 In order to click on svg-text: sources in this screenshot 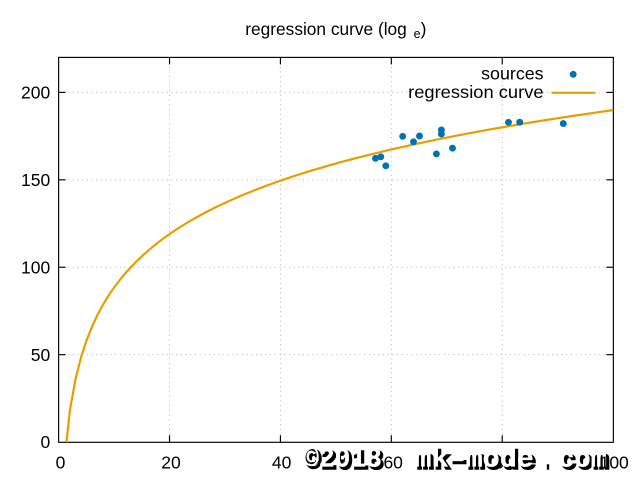, I will do `click(512, 73)`.